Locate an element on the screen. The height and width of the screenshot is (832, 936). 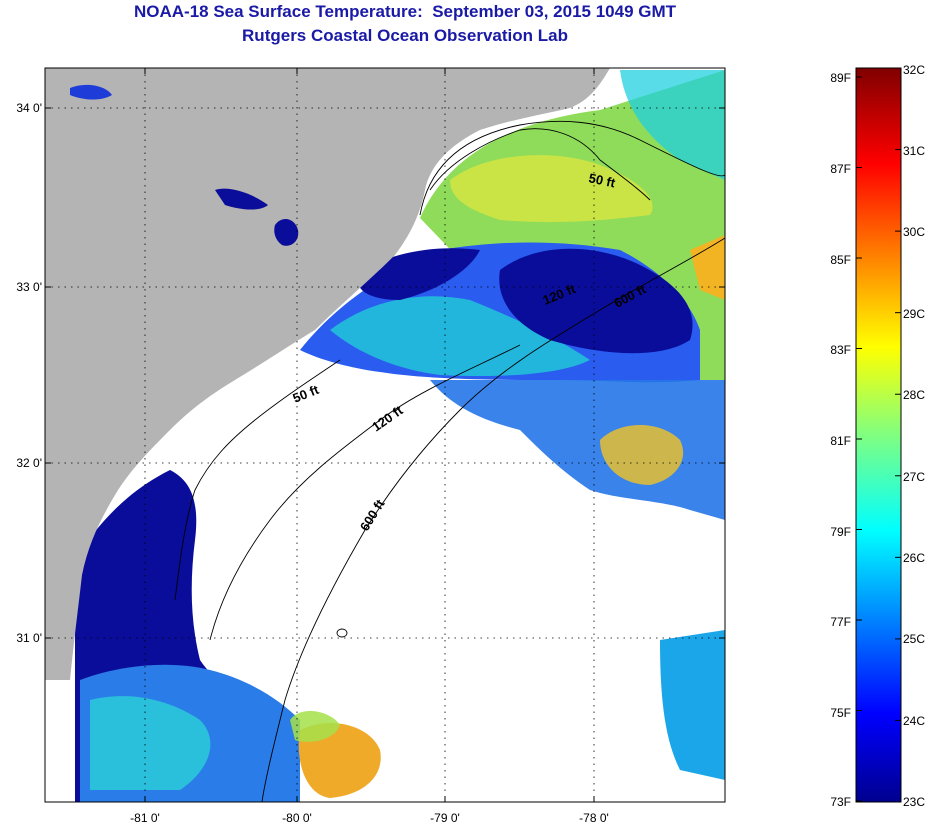
colorbar-c-label: 24C is located at coordinates (914, 721).